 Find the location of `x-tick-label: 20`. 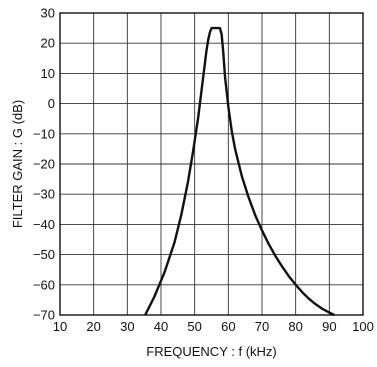

x-tick-label: 20 is located at coordinates (93, 326).